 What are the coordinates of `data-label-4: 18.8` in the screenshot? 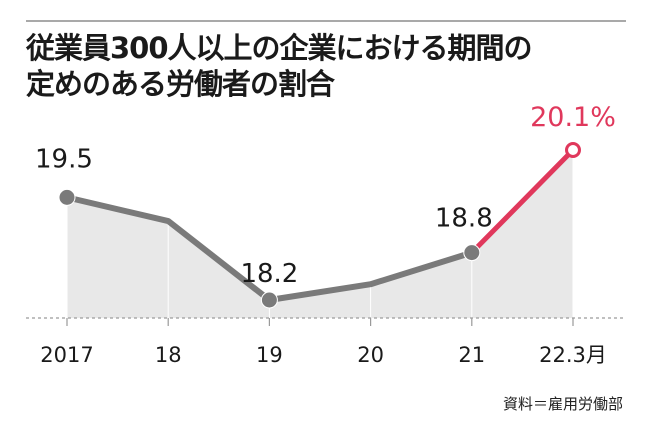 It's located at (464, 219).